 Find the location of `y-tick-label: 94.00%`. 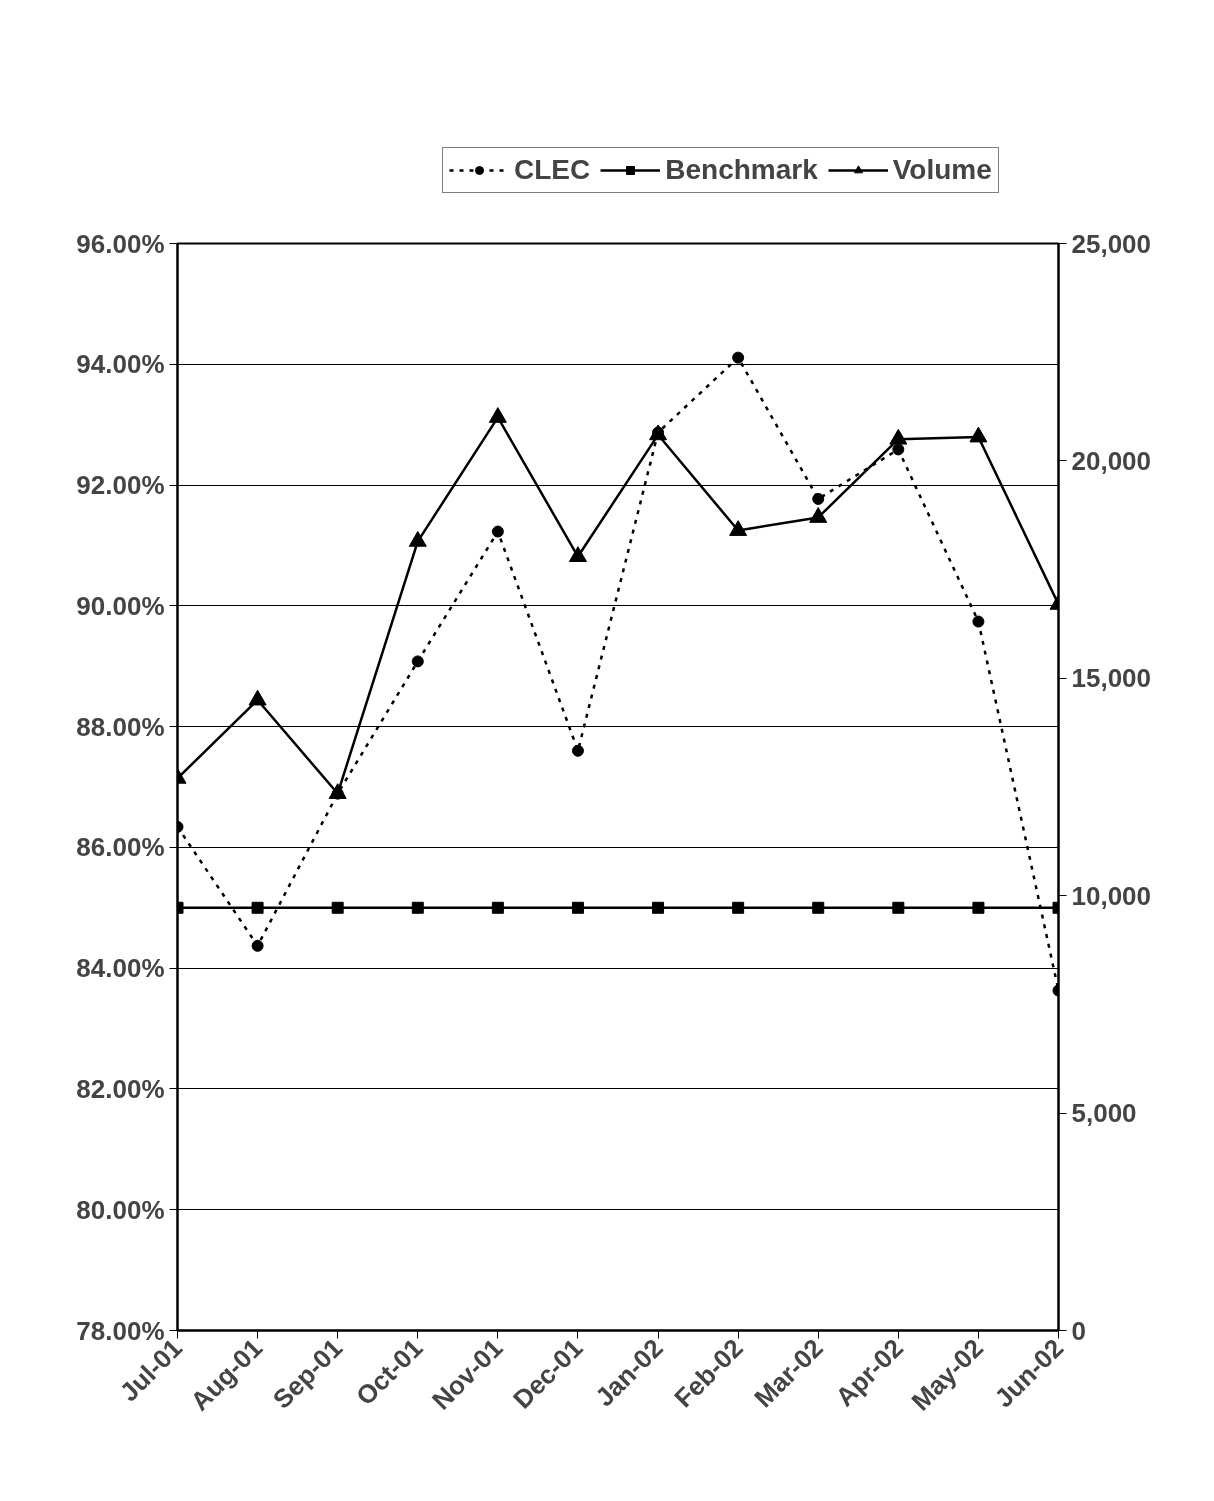

y-tick-label: 94.00% is located at coordinates (120, 364).